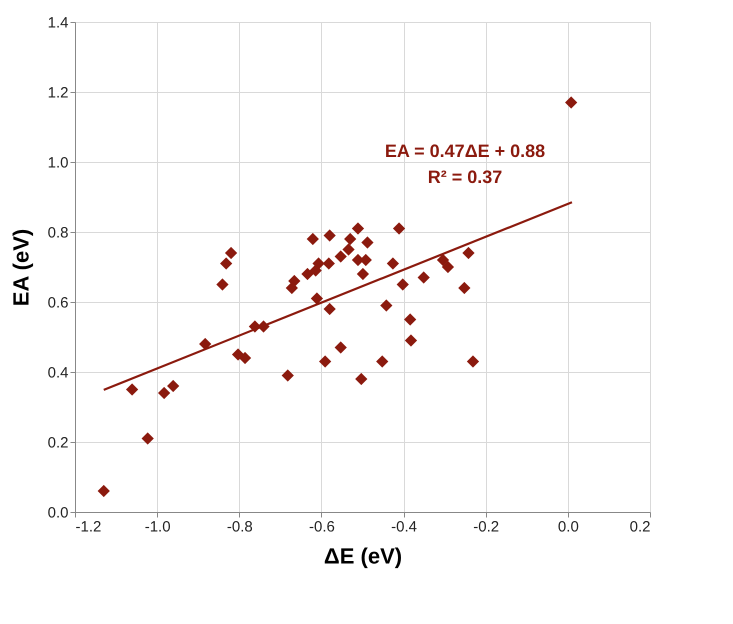 This screenshot has height=624, width=733. What do you see at coordinates (58, 443) in the screenshot?
I see `y-tick-label: 0.2` at bounding box center [58, 443].